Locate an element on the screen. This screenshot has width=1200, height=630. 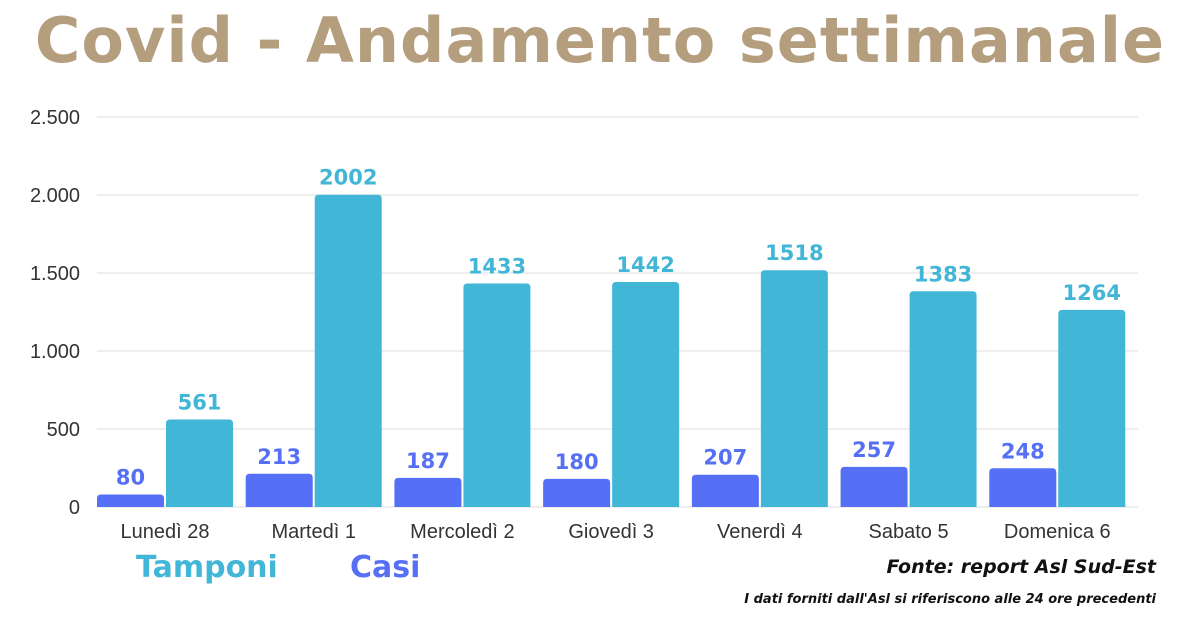
y-tick-label: 1.000 is located at coordinates (55, 352).